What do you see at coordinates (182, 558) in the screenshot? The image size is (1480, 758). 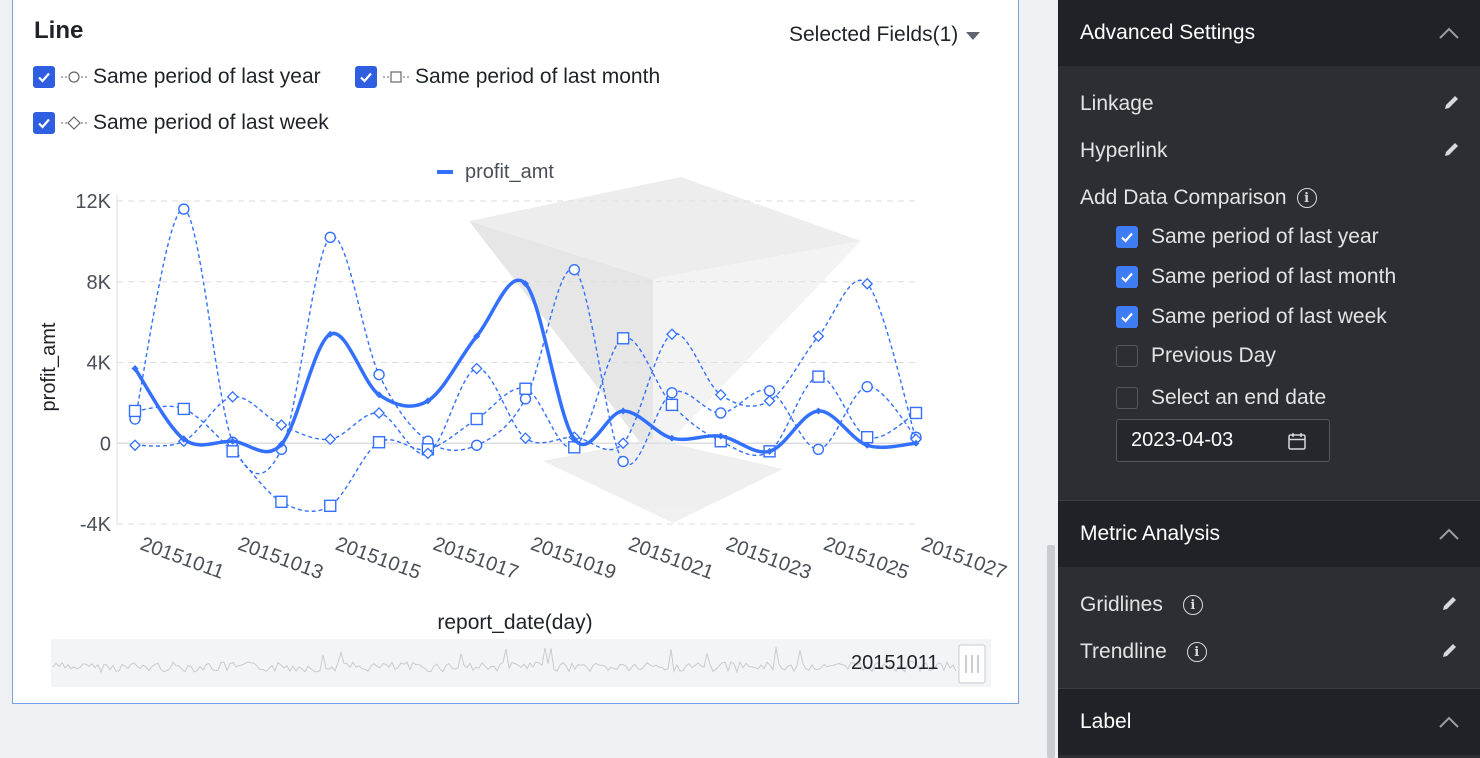 I see `x-tick-label: 20151011` at bounding box center [182, 558].